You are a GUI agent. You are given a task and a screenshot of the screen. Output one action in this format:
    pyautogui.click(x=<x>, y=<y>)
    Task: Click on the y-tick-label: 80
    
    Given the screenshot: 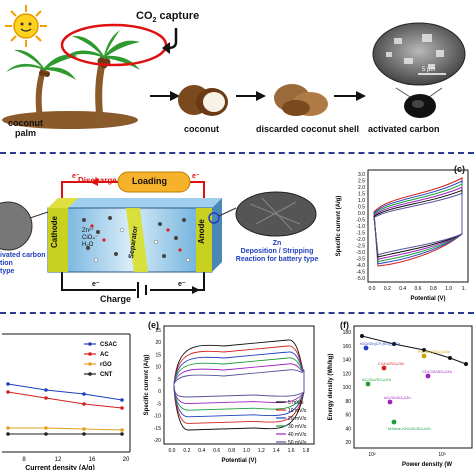 What is the action you would take?
    pyautogui.click(x=348, y=402)
    